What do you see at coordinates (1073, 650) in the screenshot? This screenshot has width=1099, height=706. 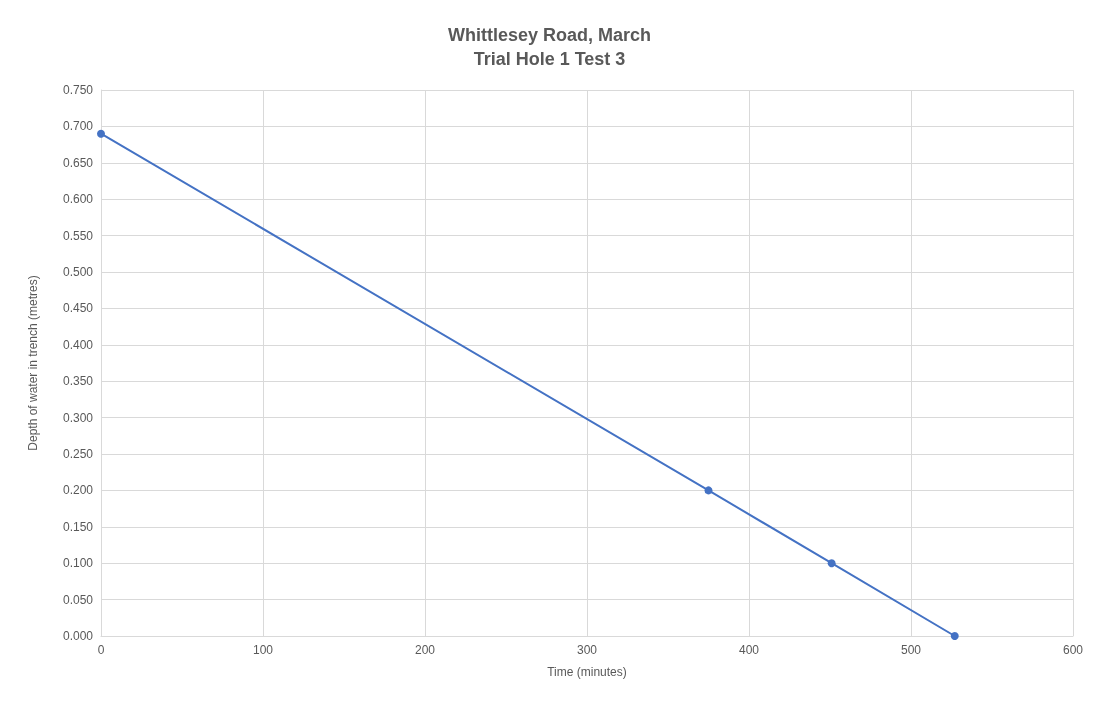 I see `x-tick-label: 600` at bounding box center [1073, 650].